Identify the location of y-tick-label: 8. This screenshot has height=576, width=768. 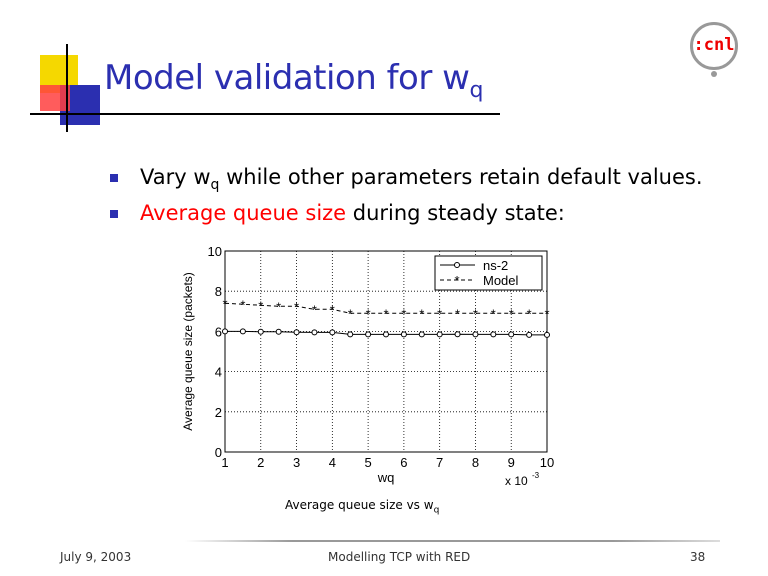
(218, 291).